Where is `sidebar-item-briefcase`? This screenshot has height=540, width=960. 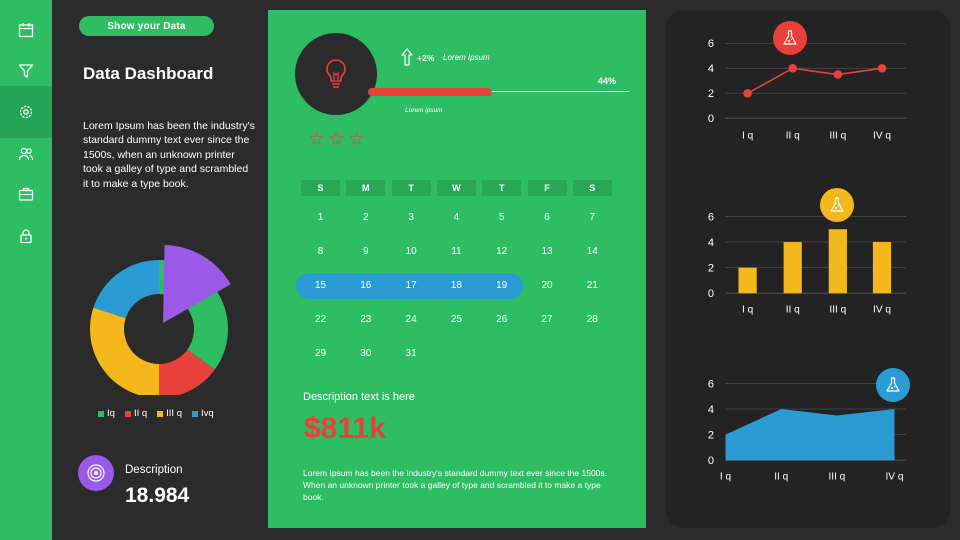 sidebar-item-briefcase is located at coordinates (26, 194).